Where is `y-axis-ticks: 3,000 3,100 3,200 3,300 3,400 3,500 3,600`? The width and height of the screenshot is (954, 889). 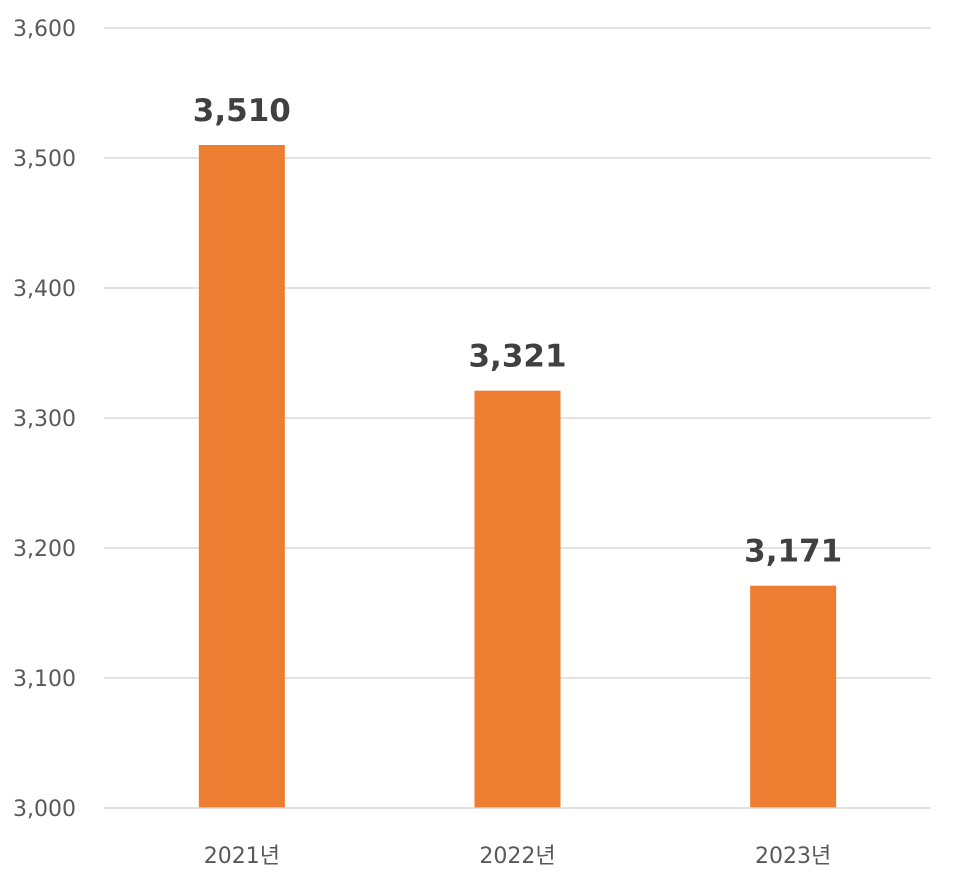 y-axis-ticks: 3,000 3,100 3,200 3,300 3,400 3,500 3,600 is located at coordinates (44, 419).